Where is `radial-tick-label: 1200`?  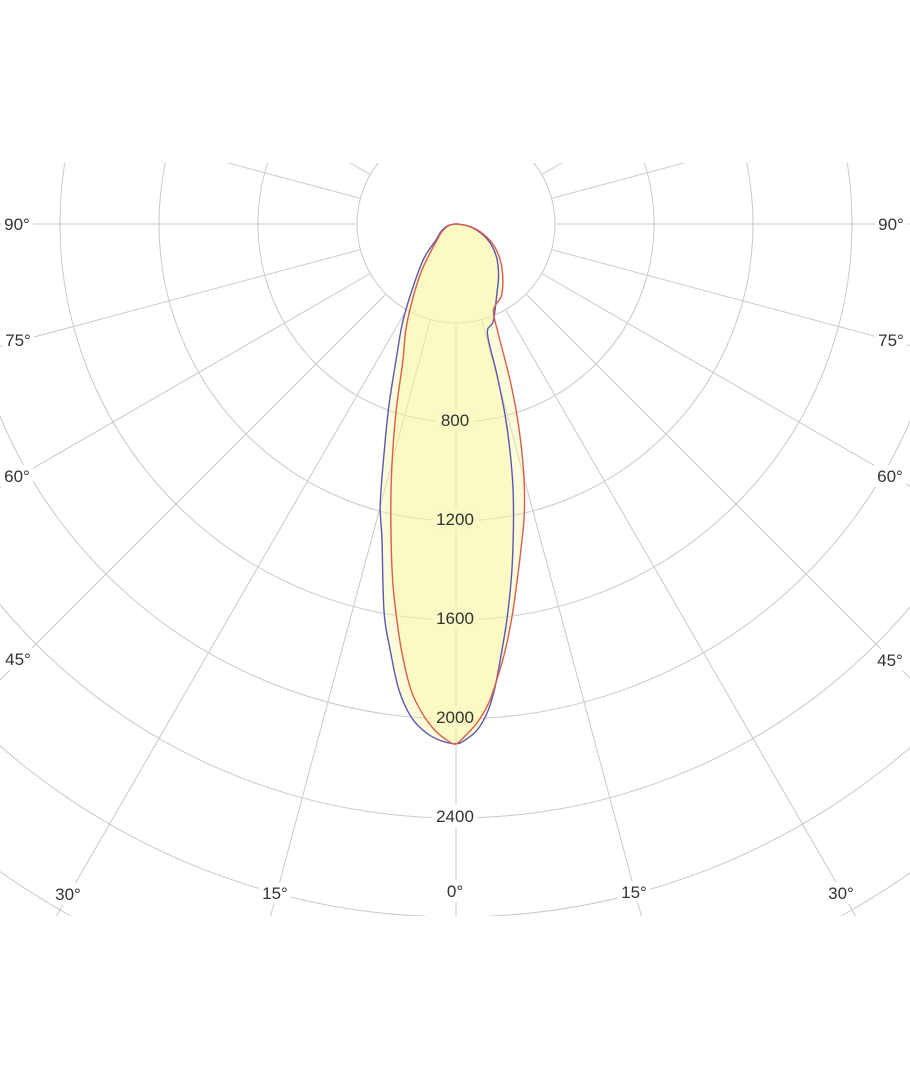 radial-tick-label: 1200 is located at coordinates (455, 519).